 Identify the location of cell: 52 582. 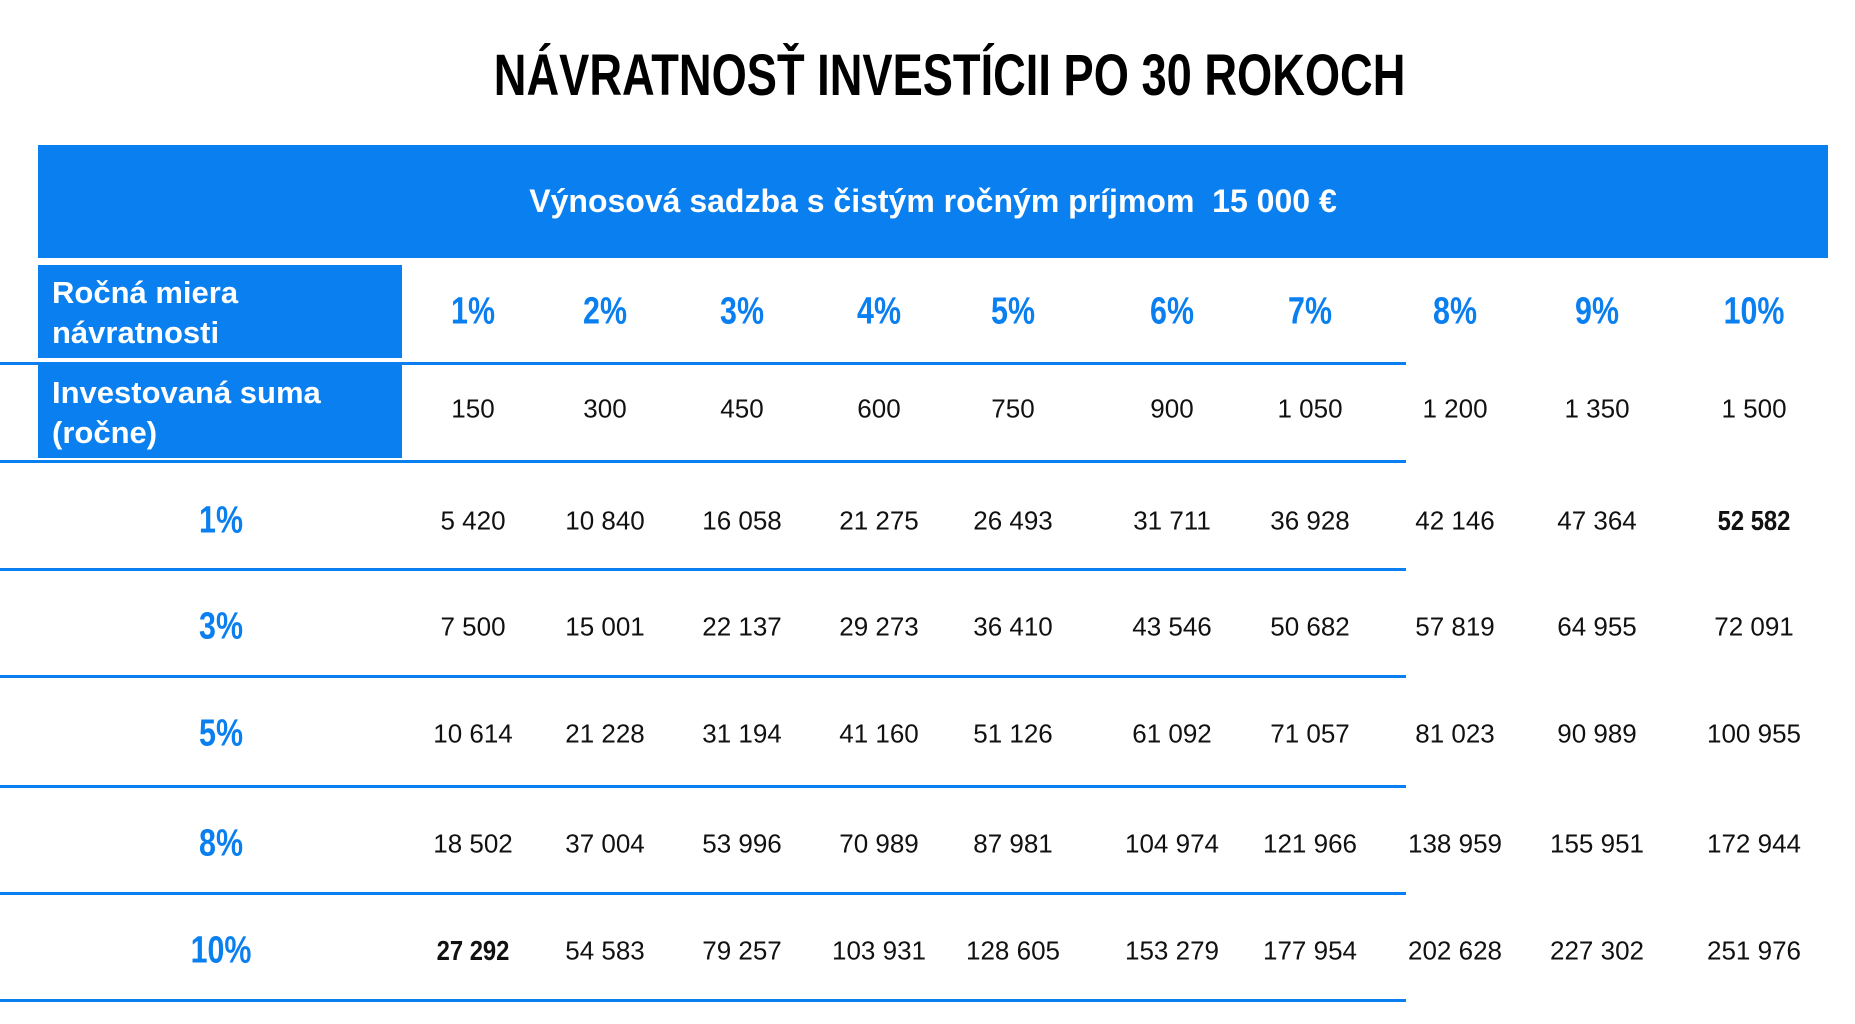
(1754, 520).